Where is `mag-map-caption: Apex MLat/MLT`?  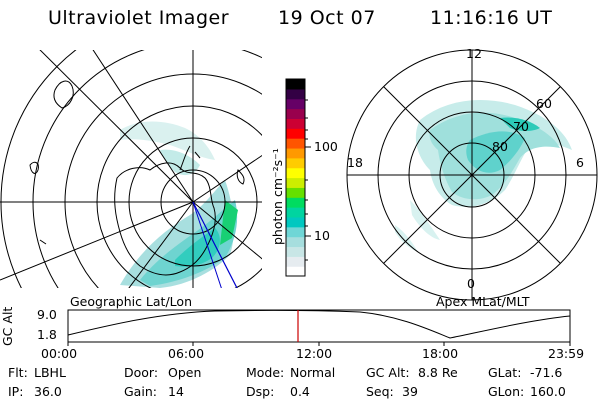 mag-map-caption: Apex MLat/MLT is located at coordinates (483, 301).